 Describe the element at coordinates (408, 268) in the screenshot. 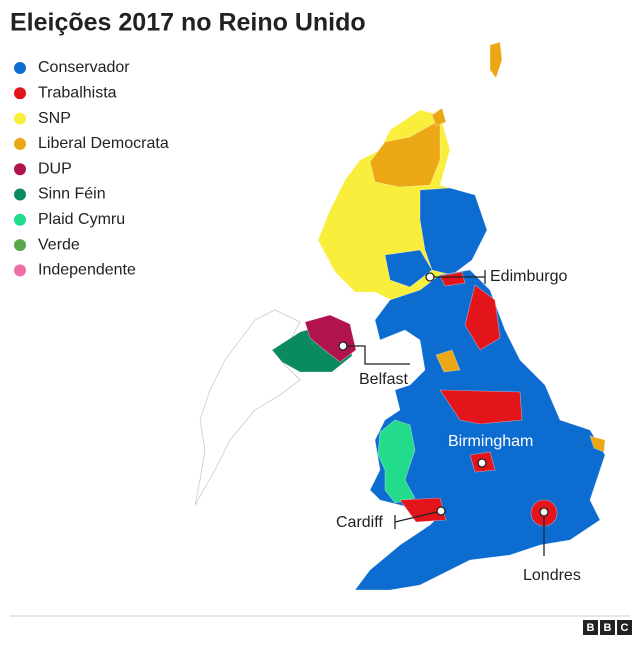

I see `scotland-con-south` at that location.